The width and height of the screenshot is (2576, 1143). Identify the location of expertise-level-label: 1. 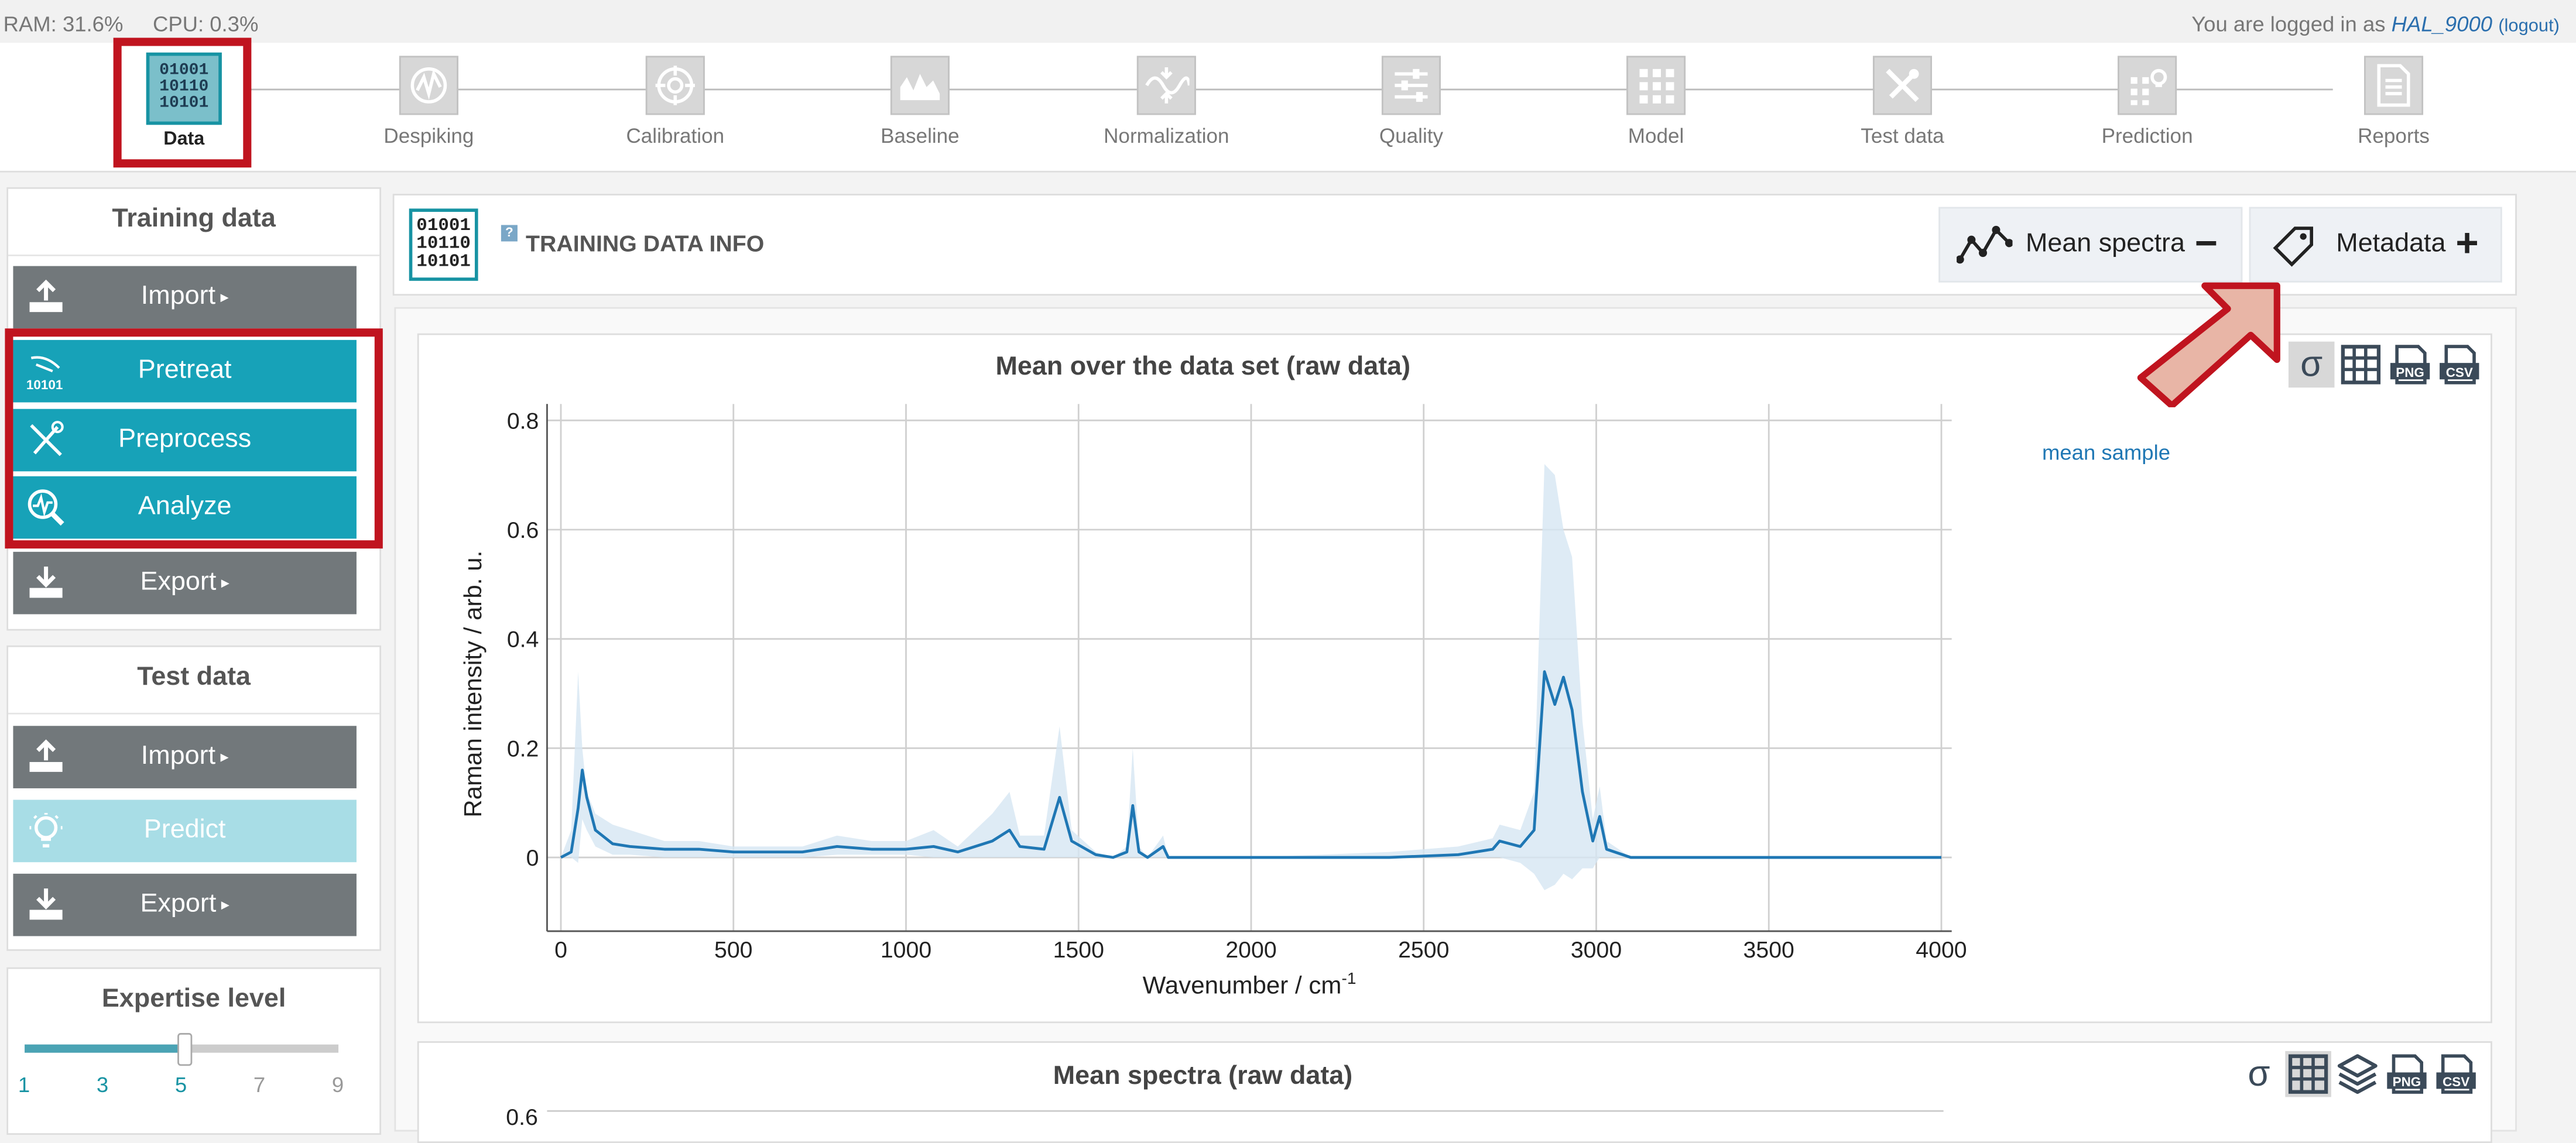
(24, 1084).